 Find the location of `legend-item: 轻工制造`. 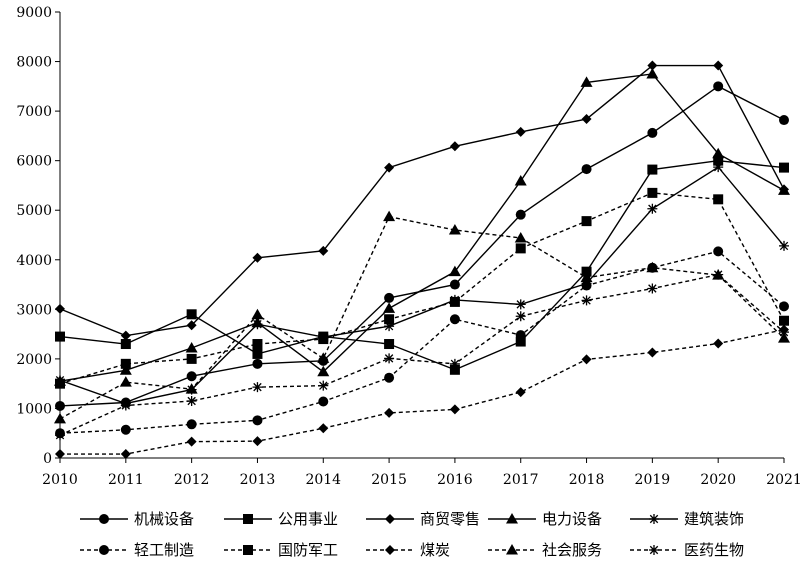

legend-item: 轻工制造 is located at coordinates (137, 550).